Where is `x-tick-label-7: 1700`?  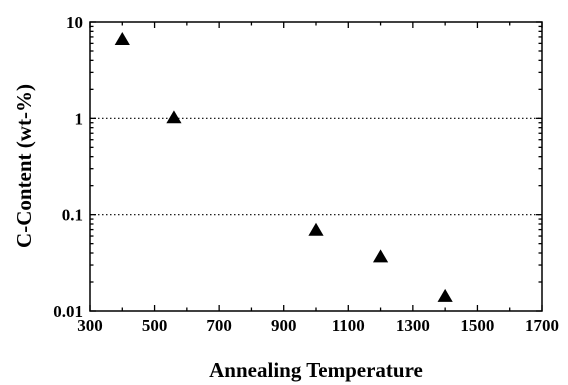
x-tick-label-7: 1700 is located at coordinates (542, 325).